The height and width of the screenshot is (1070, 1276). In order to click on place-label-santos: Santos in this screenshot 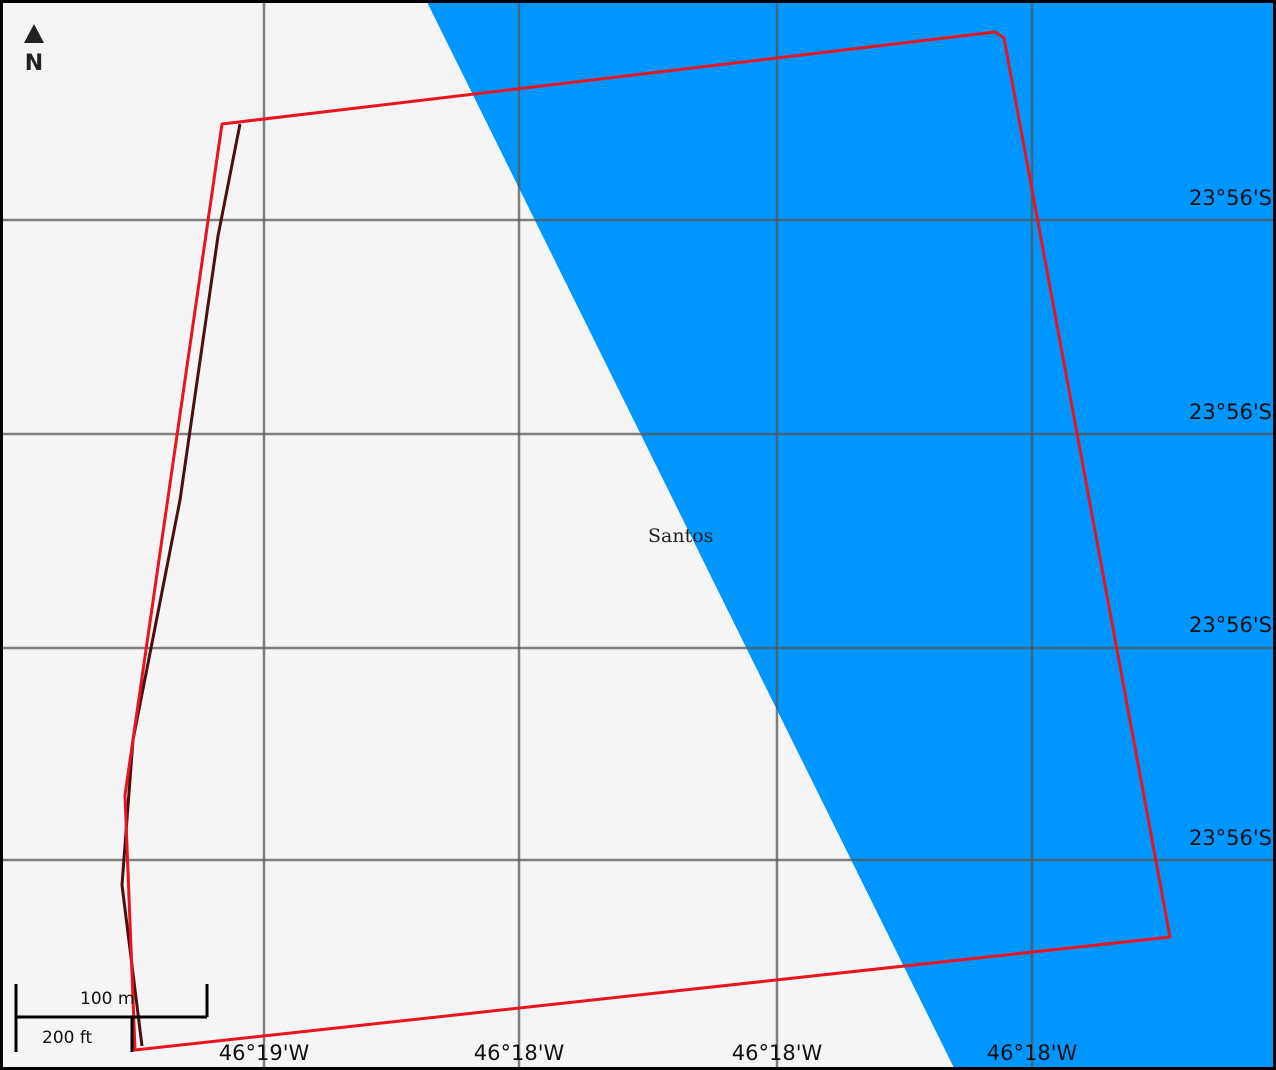, I will do `click(680, 536)`.